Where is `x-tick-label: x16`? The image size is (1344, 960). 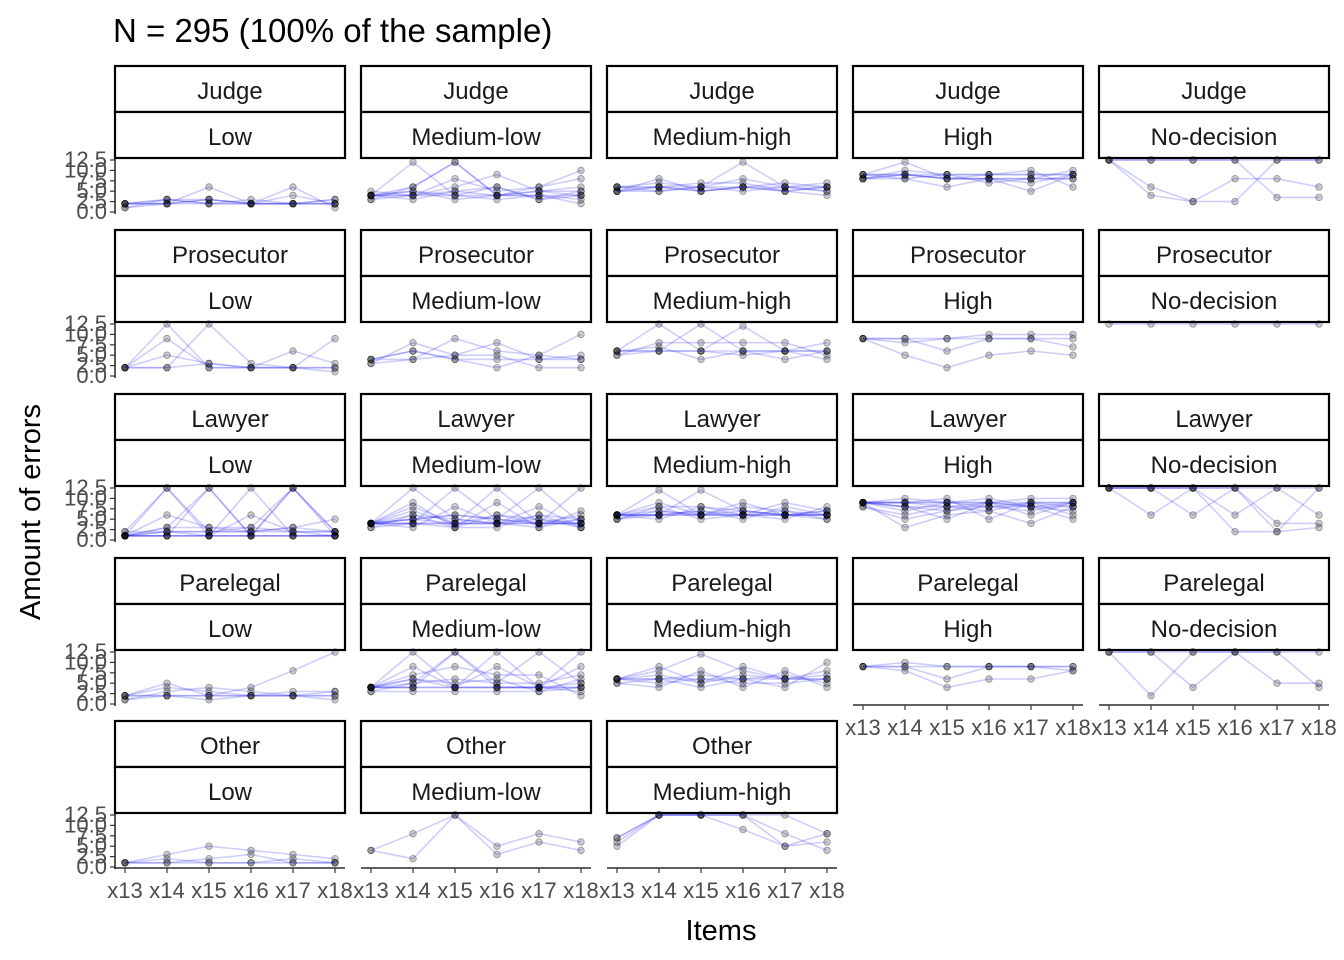 x-tick-label: x16 is located at coordinates (742, 890).